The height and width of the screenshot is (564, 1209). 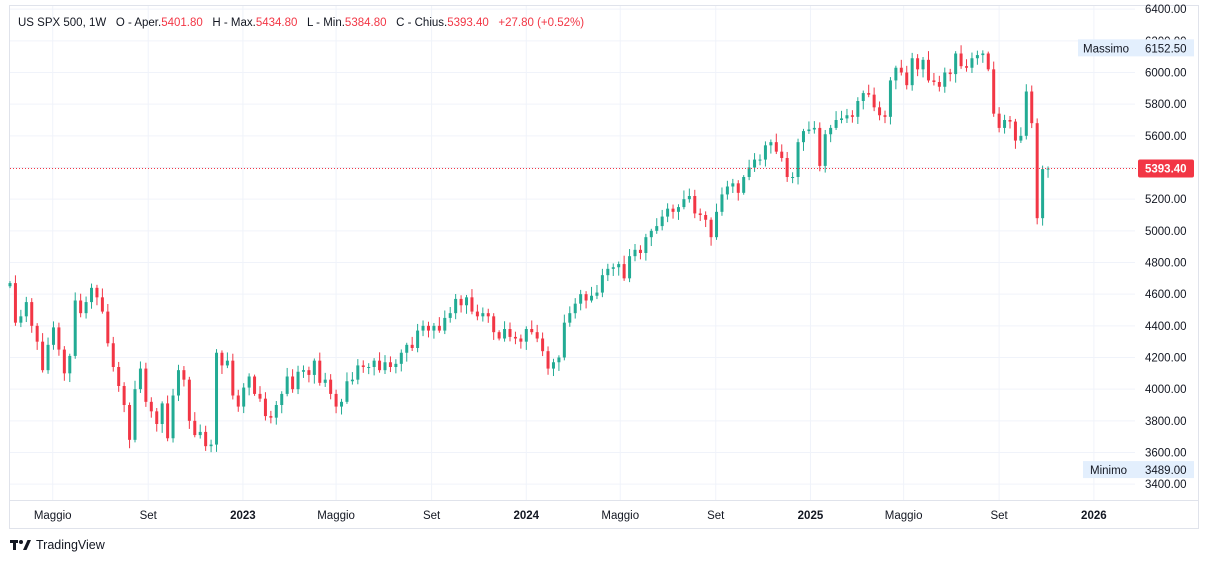 What do you see at coordinates (182, 23) in the screenshot?
I see `open-value: 5401.80` at bounding box center [182, 23].